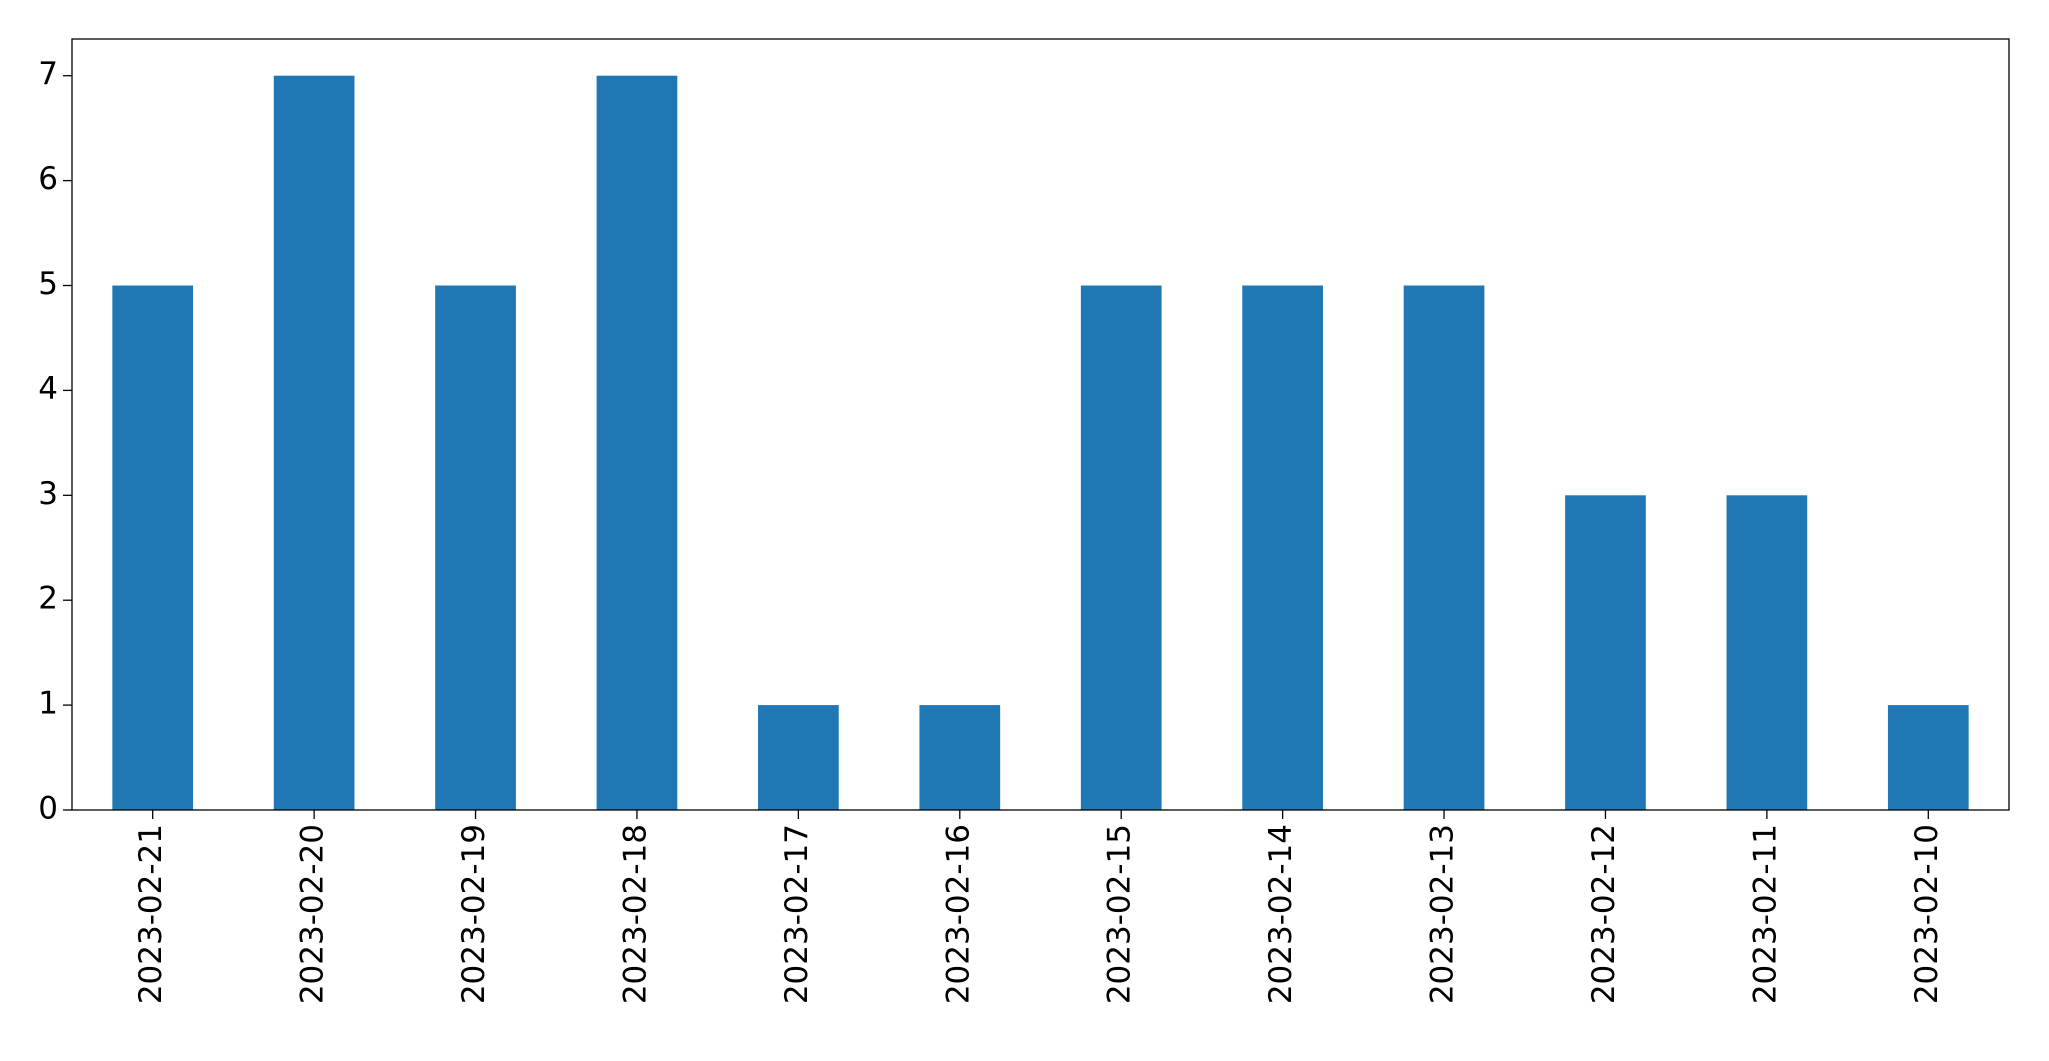 Image resolution: width=2049 pixels, height=1061 pixels. I want to click on x-tick-label: 2023-02-19, so click(474, 914).